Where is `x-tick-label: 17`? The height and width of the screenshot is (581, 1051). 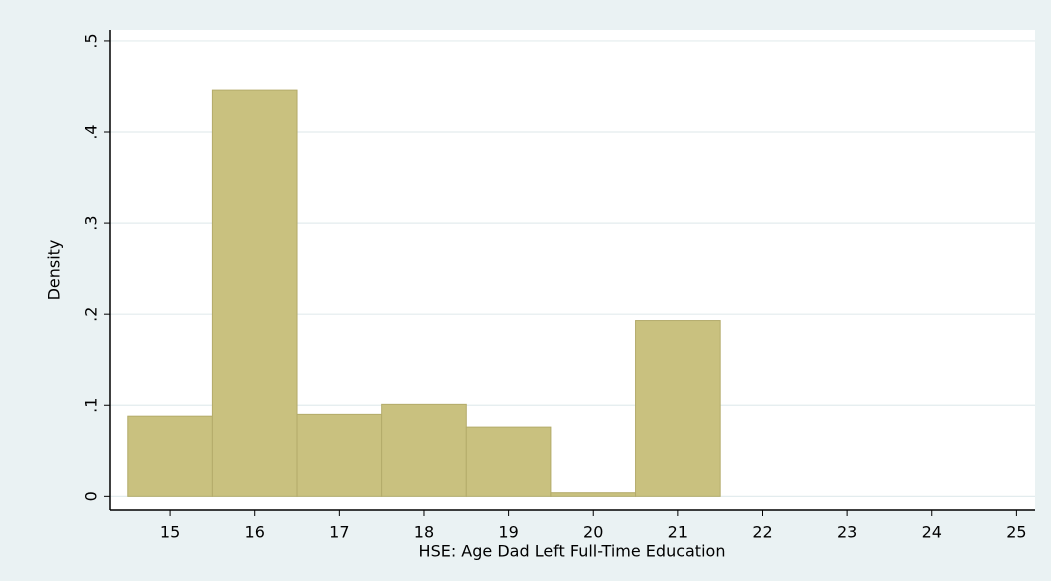 x-tick-label: 17 is located at coordinates (339, 532).